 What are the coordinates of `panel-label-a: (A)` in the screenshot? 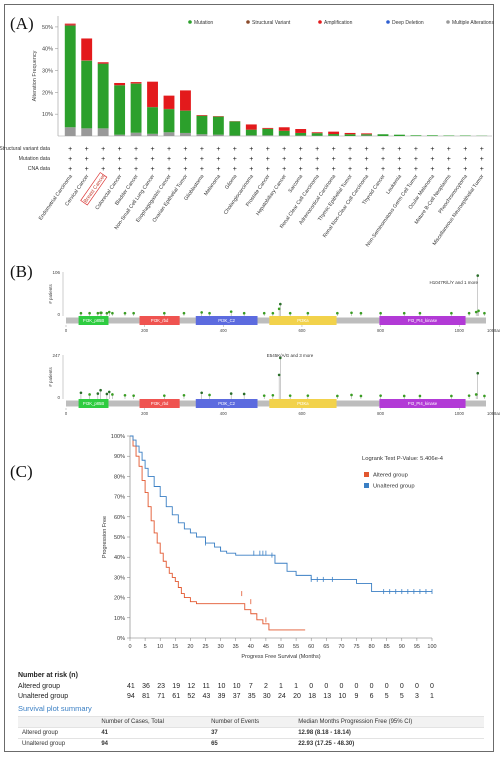 It's located at (22, 23).